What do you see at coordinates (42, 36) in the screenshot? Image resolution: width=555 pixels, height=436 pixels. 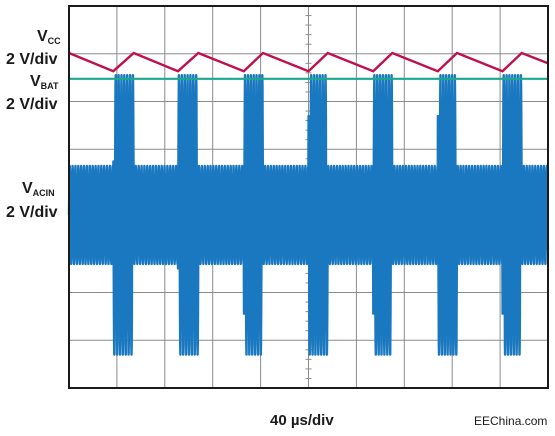 I see `vcc-symbol: V` at bounding box center [42, 36].